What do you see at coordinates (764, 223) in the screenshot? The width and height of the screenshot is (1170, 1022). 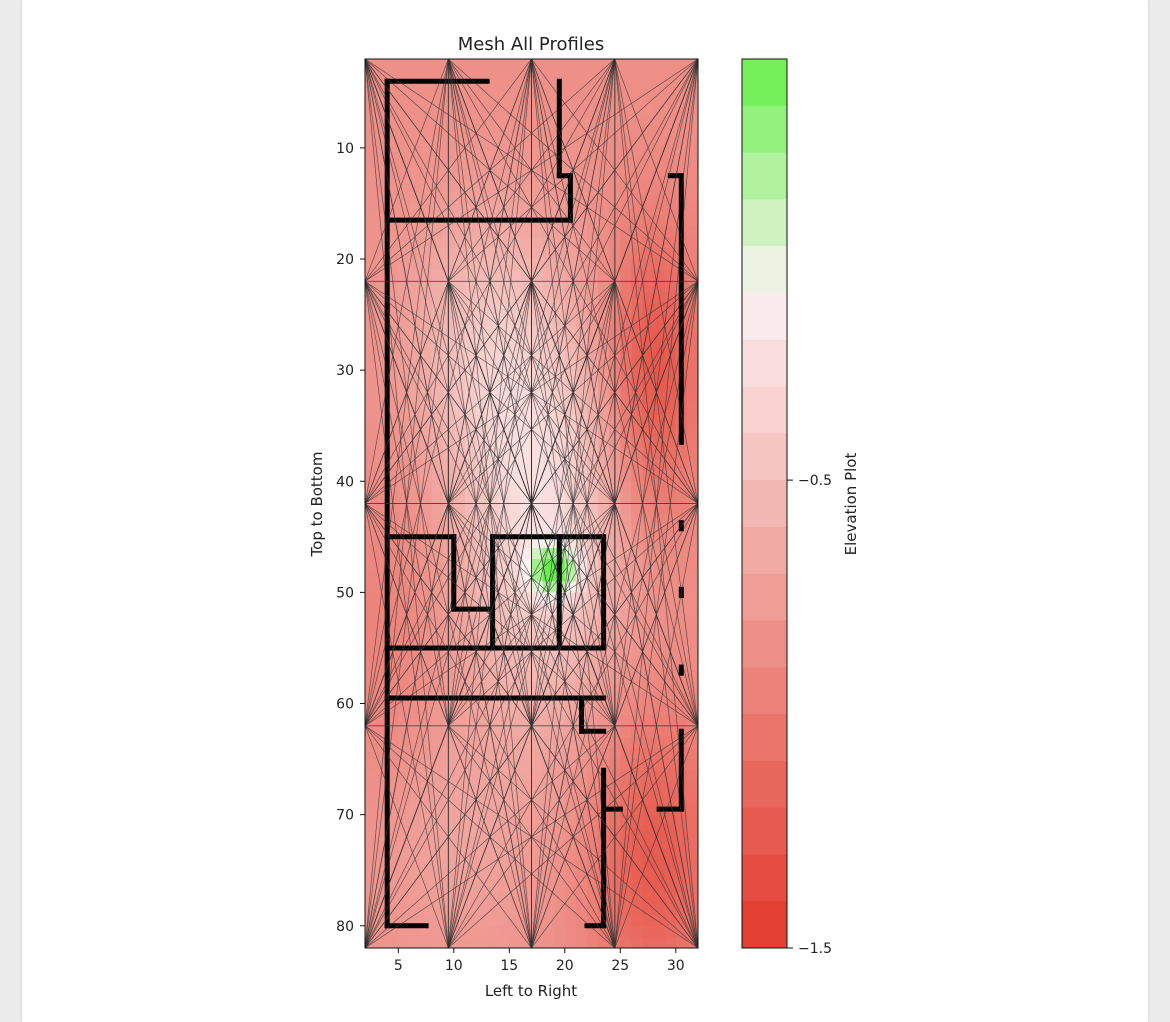 I see `colorbar-band` at bounding box center [764, 223].